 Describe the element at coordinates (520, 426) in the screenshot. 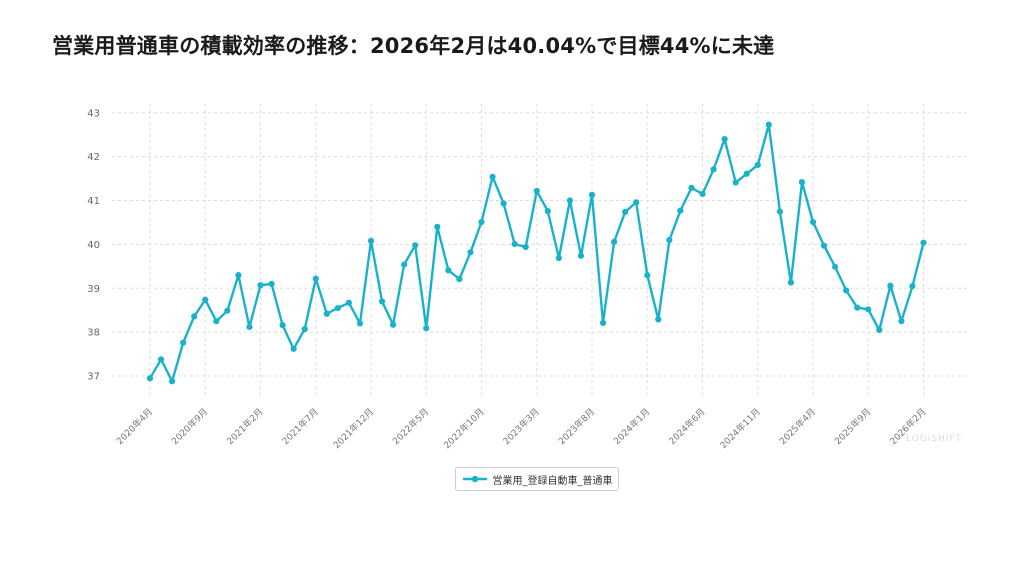

I see `x-tick-label: 2023年3月` at that location.